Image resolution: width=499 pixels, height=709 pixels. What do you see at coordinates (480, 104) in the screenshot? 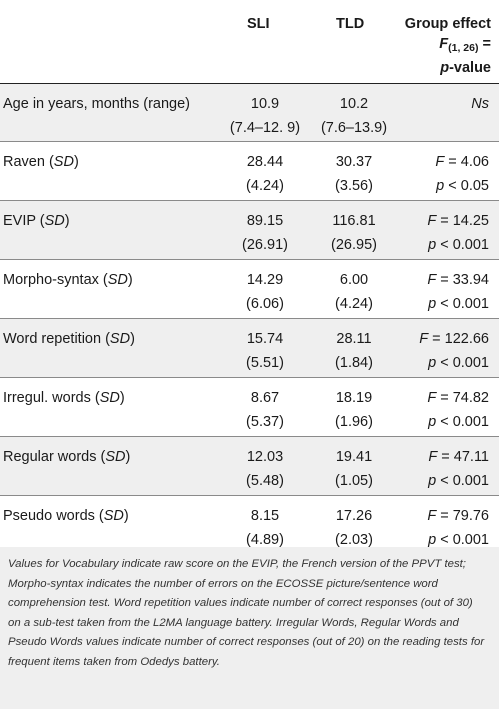
I see `group-effect-stat: Ns` at bounding box center [480, 104].